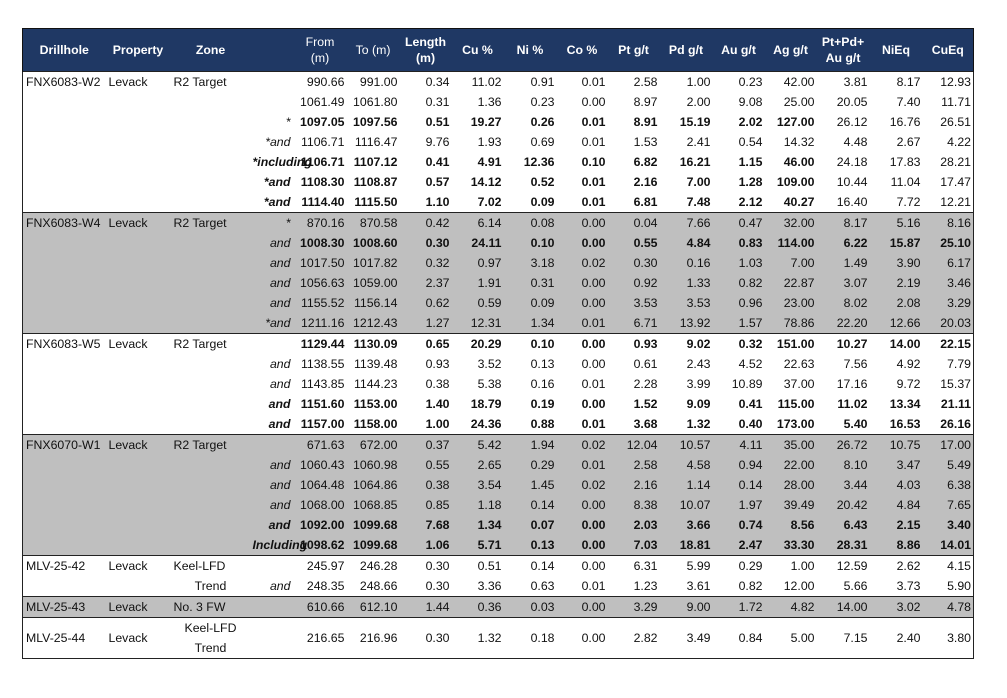 The width and height of the screenshot is (1007, 698). What do you see at coordinates (633, 505) in the screenshot?
I see `pt-cell: 8.38` at bounding box center [633, 505].